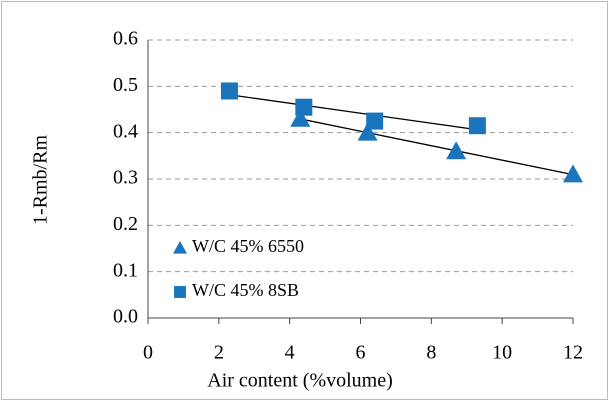 The width and height of the screenshot is (611, 402). What do you see at coordinates (431, 353) in the screenshot?
I see `x-tick-label: 8` at bounding box center [431, 353].